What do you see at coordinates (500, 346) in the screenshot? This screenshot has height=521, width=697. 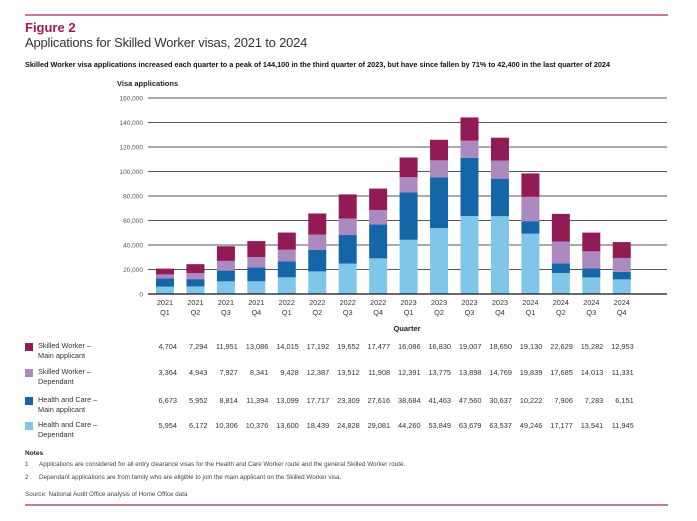 I see `table-cell: 18,650` at bounding box center [500, 346].